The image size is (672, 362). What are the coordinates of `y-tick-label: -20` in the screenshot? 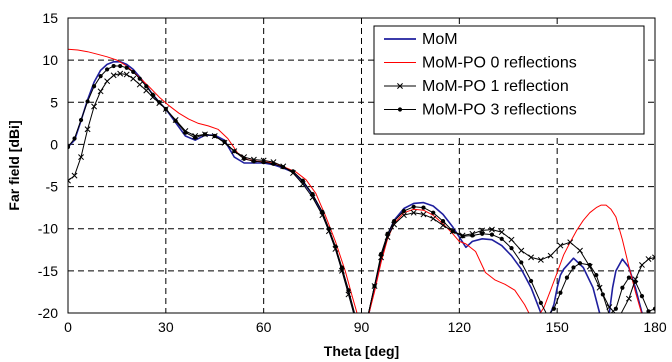 It's located at (48, 313).